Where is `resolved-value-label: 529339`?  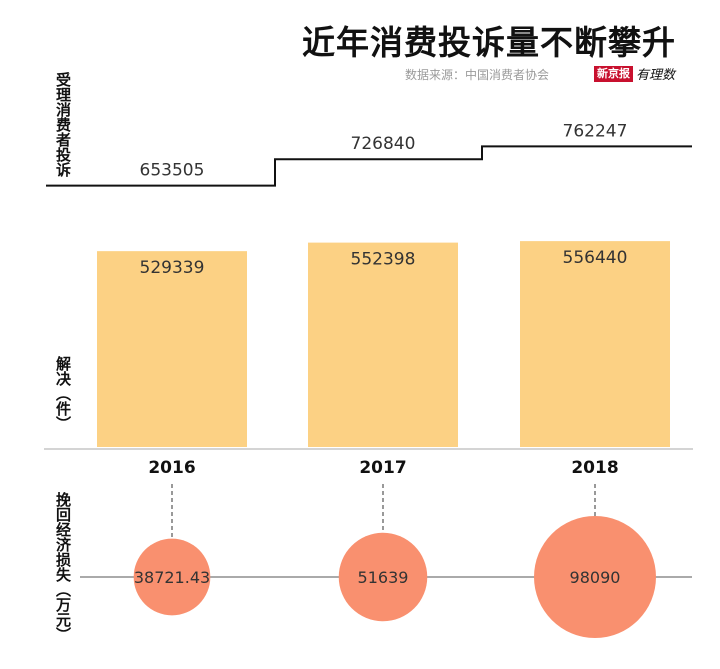 resolved-value-label: 529339 is located at coordinates (172, 268).